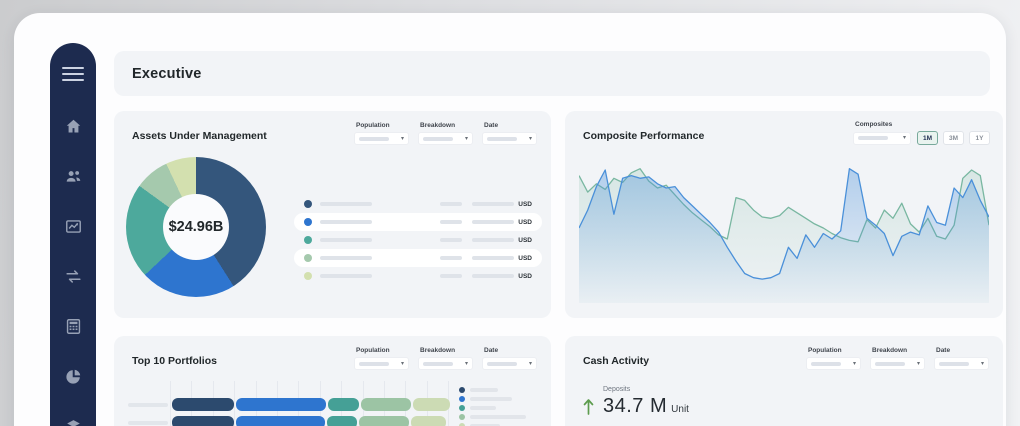 This screenshot has height=426, width=1020. I want to click on composite-card-title: Composite Performance, so click(644, 136).